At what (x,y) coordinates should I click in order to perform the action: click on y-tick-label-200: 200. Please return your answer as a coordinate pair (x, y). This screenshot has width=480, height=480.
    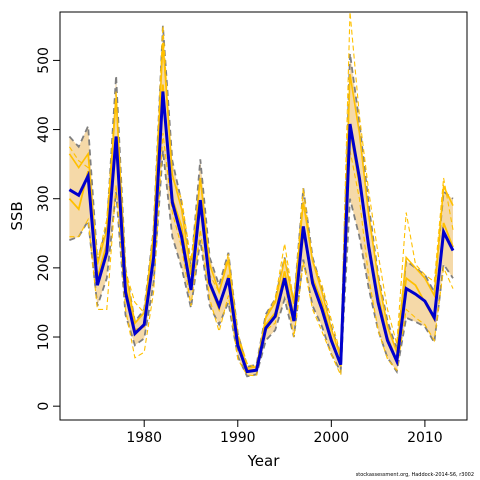
    Looking at the image, I should click on (44, 267).